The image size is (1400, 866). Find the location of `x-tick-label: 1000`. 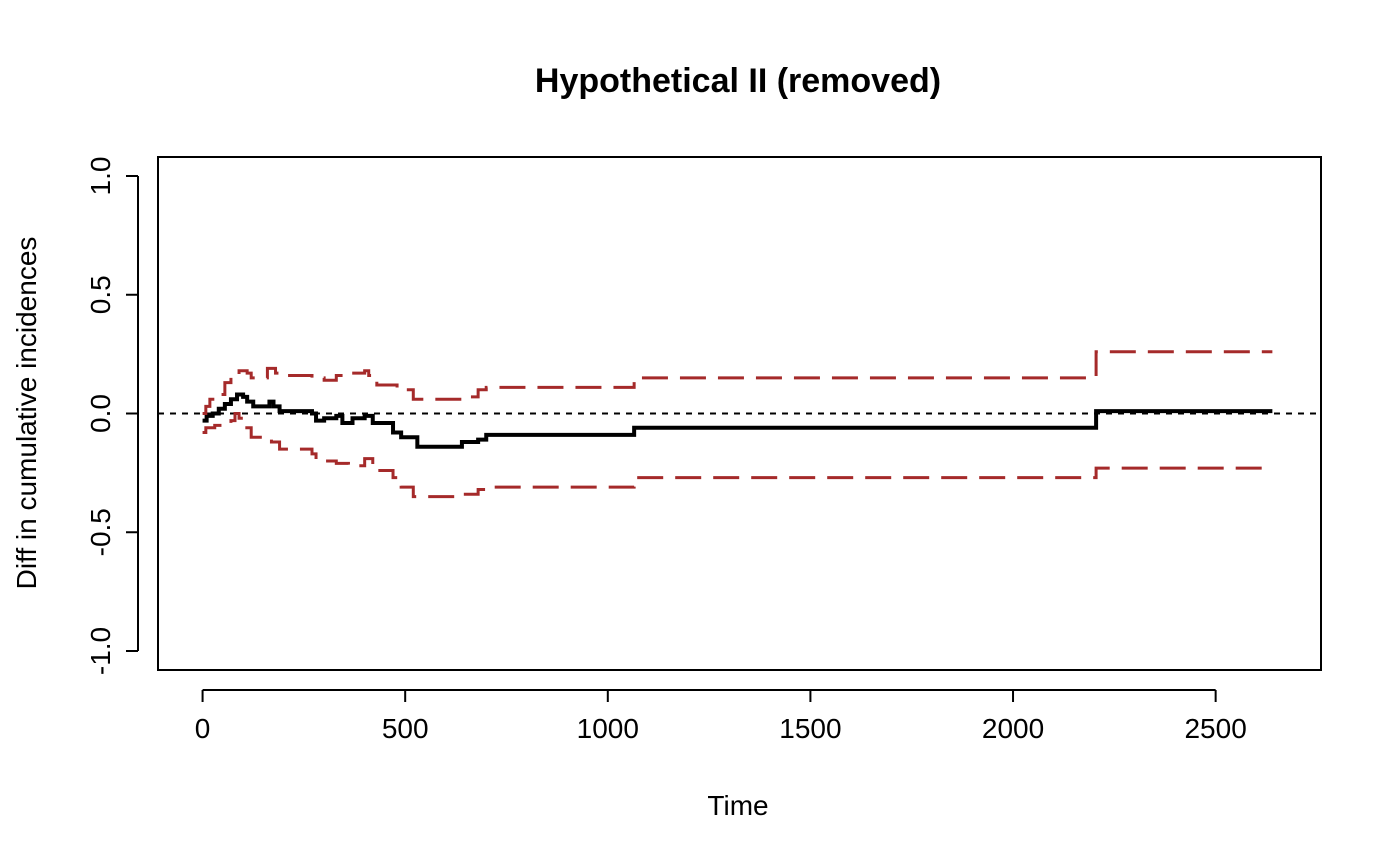

x-tick-label: 1000 is located at coordinates (608, 728).